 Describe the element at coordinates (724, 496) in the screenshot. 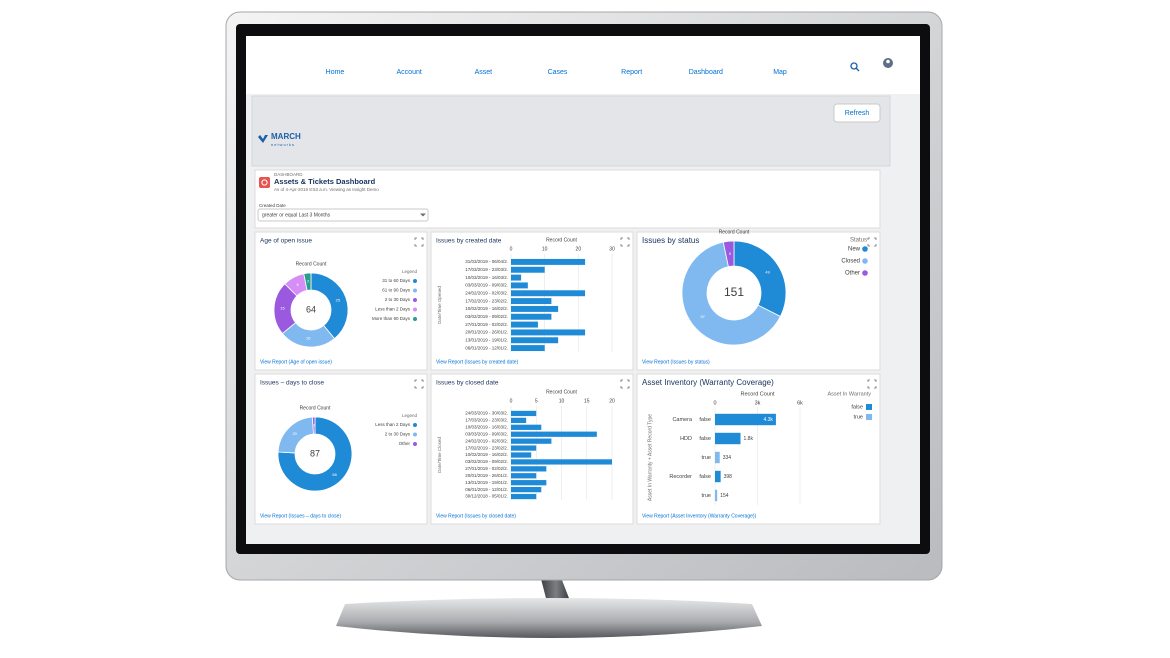

I see `data-label: 154` at that location.